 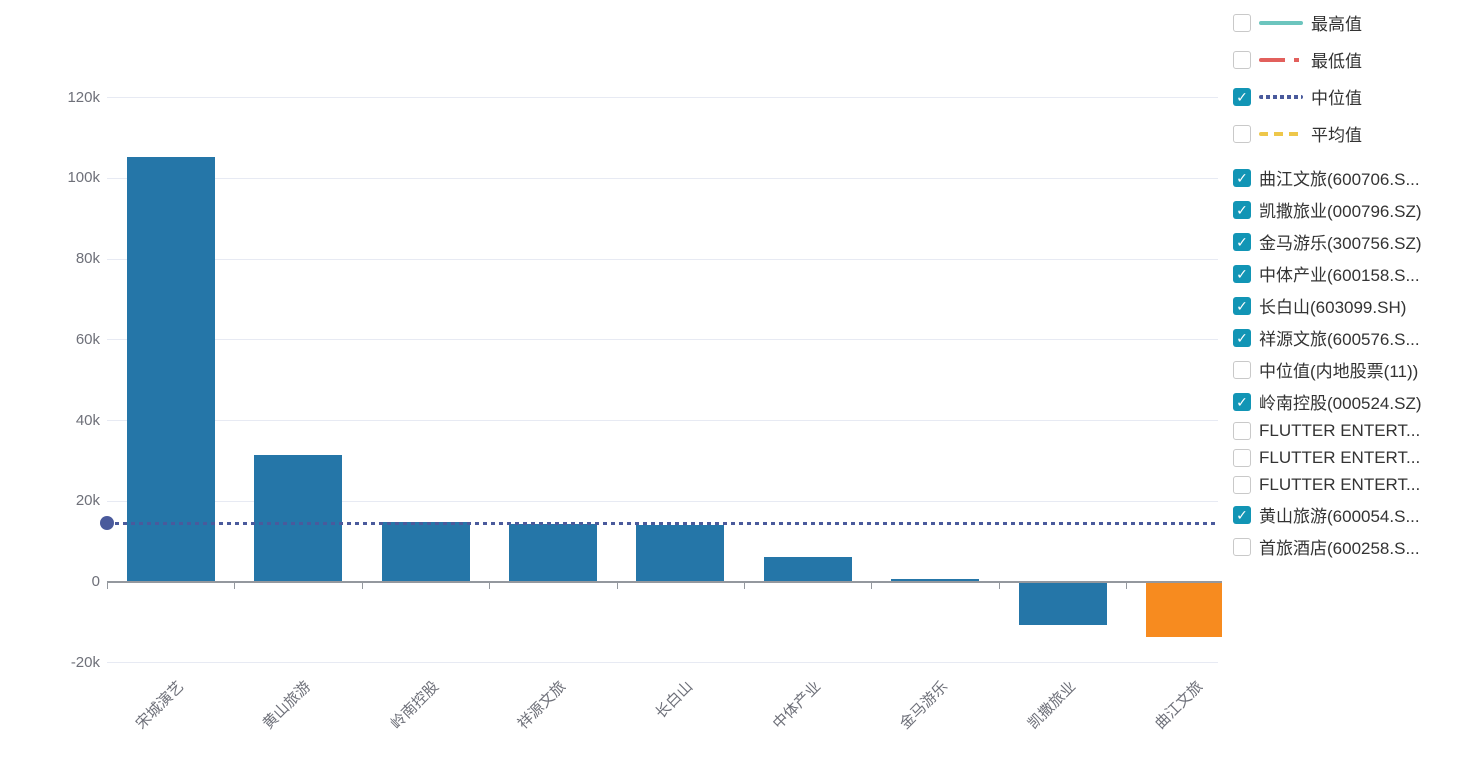 I want to click on legend-line-solid-icon, so click(x=1281, y=22).